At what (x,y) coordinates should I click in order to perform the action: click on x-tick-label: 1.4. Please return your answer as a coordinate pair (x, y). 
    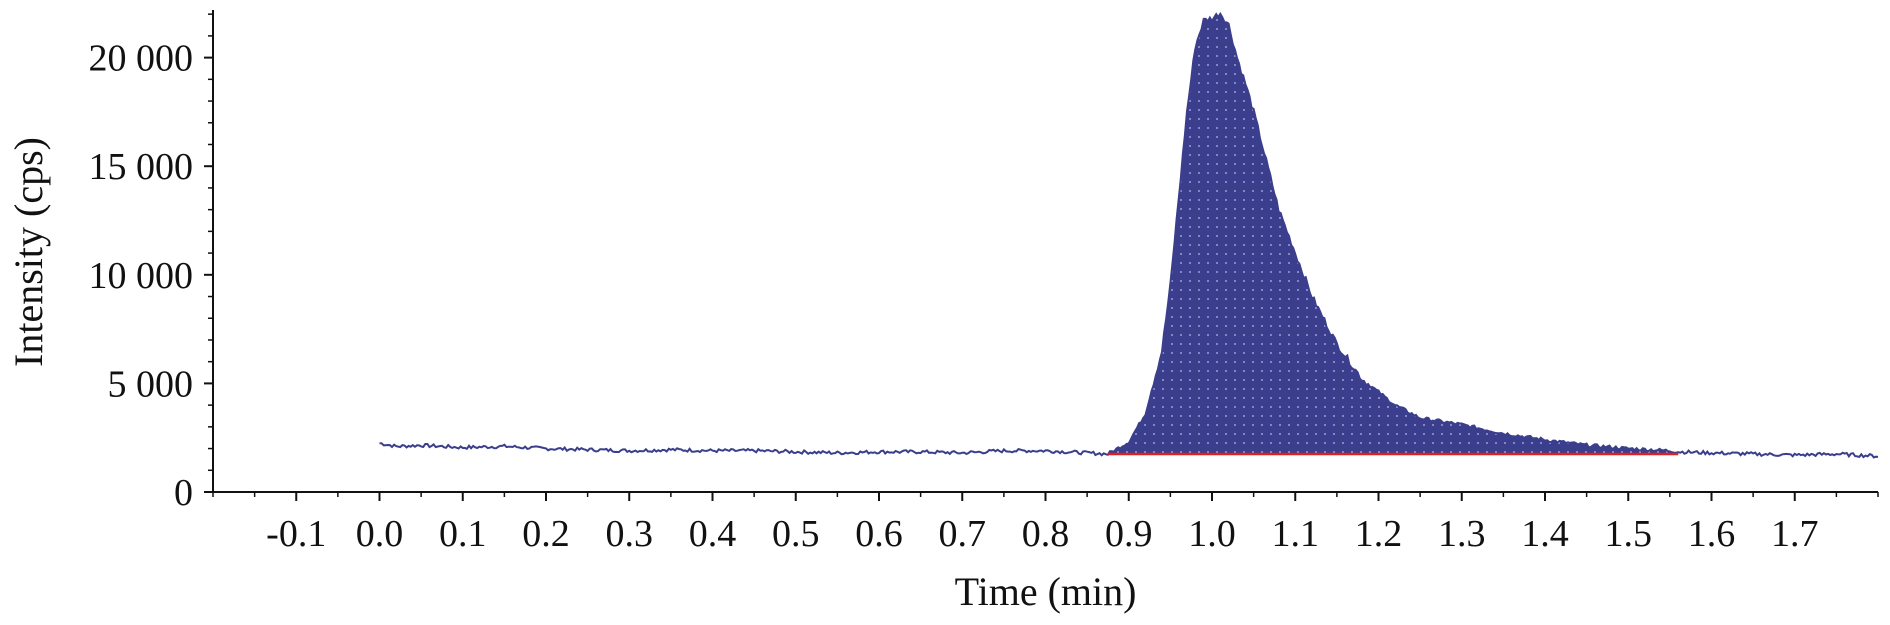
    Looking at the image, I should click on (1545, 534).